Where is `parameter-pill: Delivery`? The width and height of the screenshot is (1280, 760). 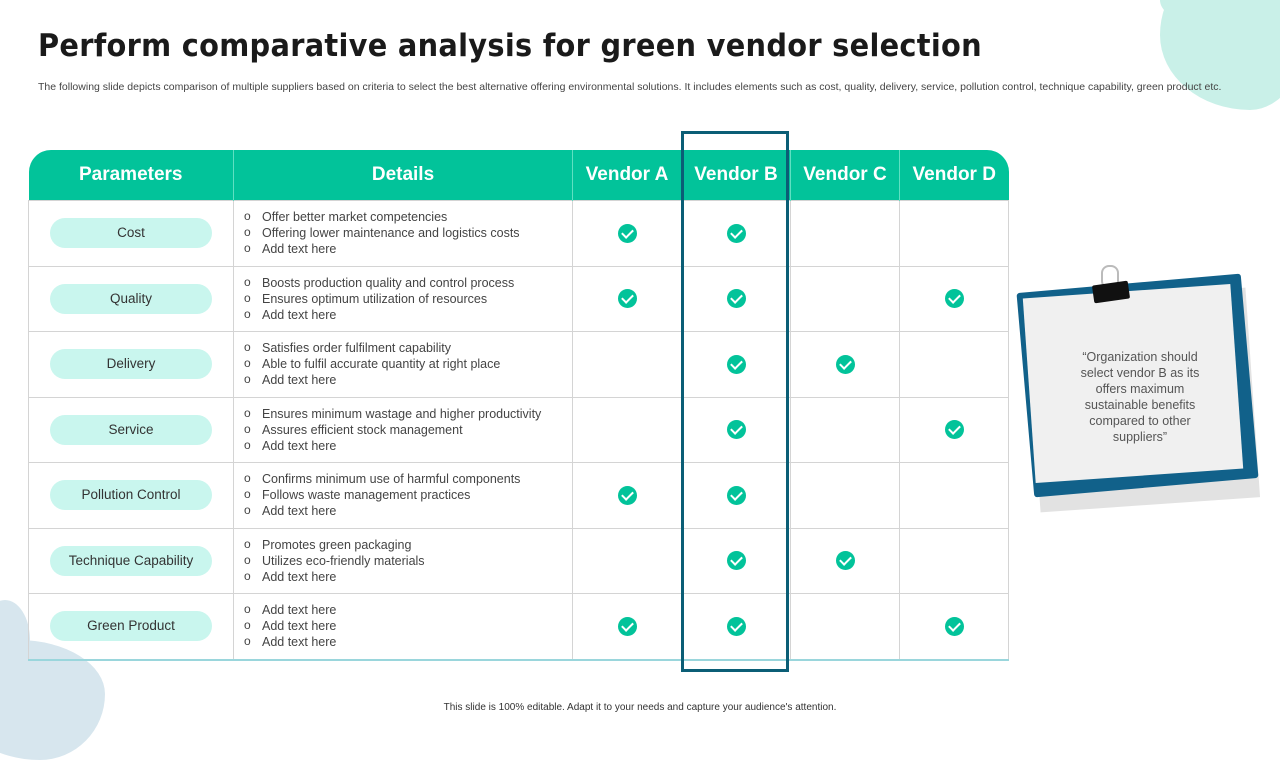
parameter-pill: Delivery is located at coordinates (131, 364).